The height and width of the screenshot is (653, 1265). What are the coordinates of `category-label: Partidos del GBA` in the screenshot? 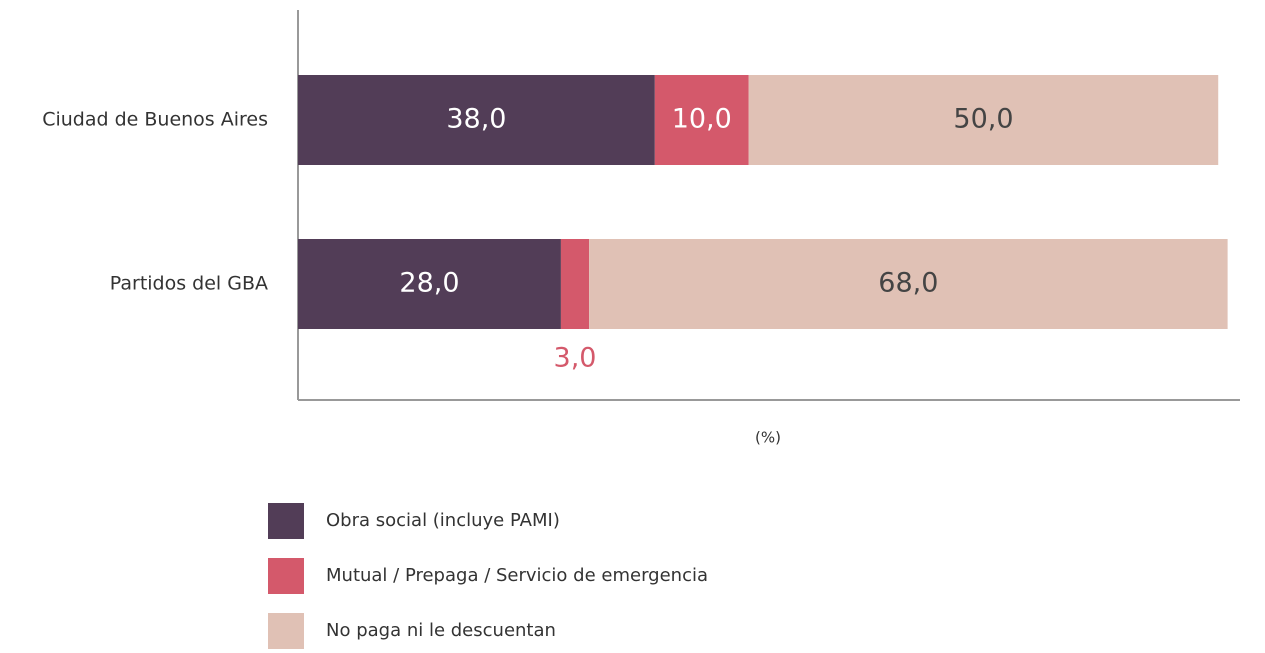 It's located at (189, 284).